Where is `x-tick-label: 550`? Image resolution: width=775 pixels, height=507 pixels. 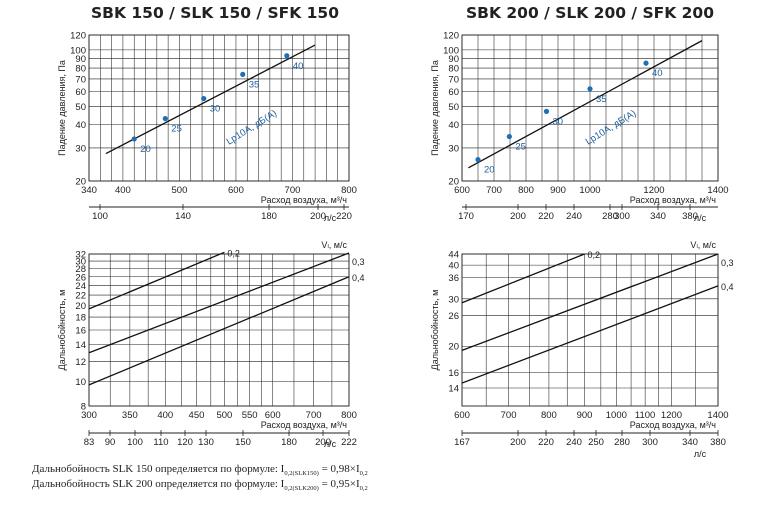 x-tick-label: 550 is located at coordinates (250, 415).